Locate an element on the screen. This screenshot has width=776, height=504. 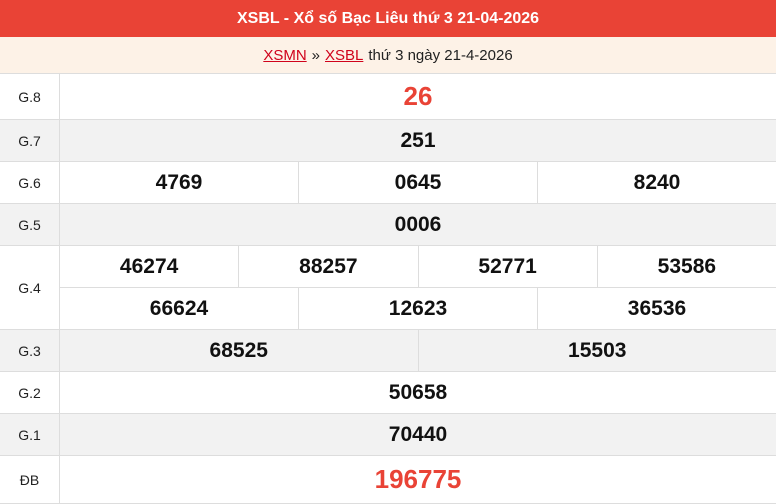
breadcrumb: XSMN » XSBL thứ 3 ngày 21-4-2026 is located at coordinates (388, 55).